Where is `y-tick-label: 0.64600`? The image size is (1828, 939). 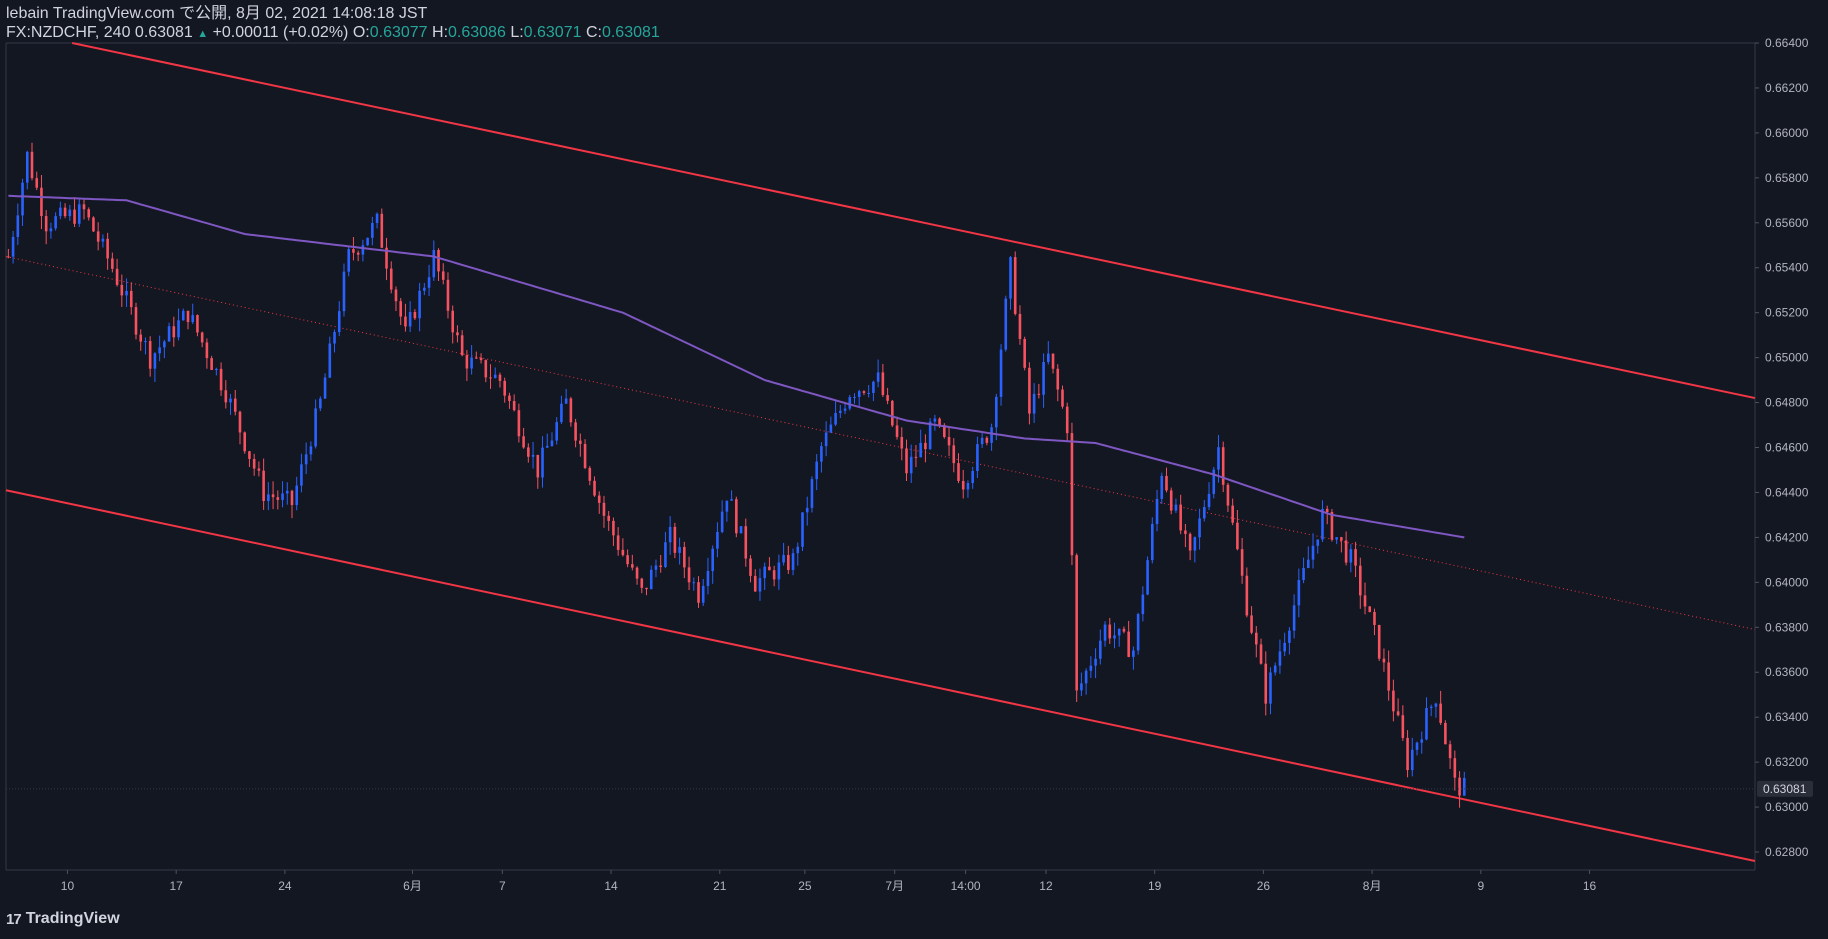
y-tick-label: 0.64600 is located at coordinates (1787, 448).